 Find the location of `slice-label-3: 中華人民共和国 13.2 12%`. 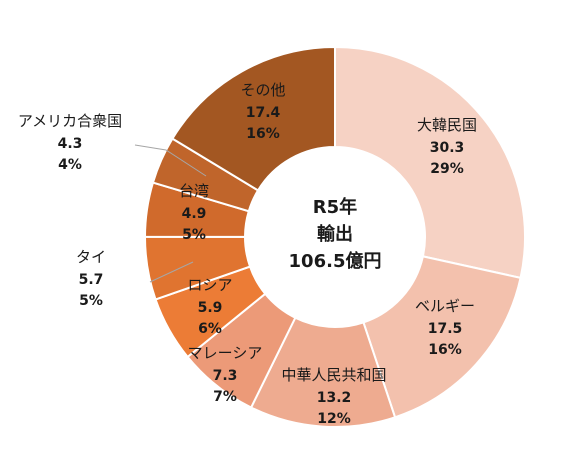

slice-label-3: 中華人民共和国 13.2 12% is located at coordinates (333, 396).